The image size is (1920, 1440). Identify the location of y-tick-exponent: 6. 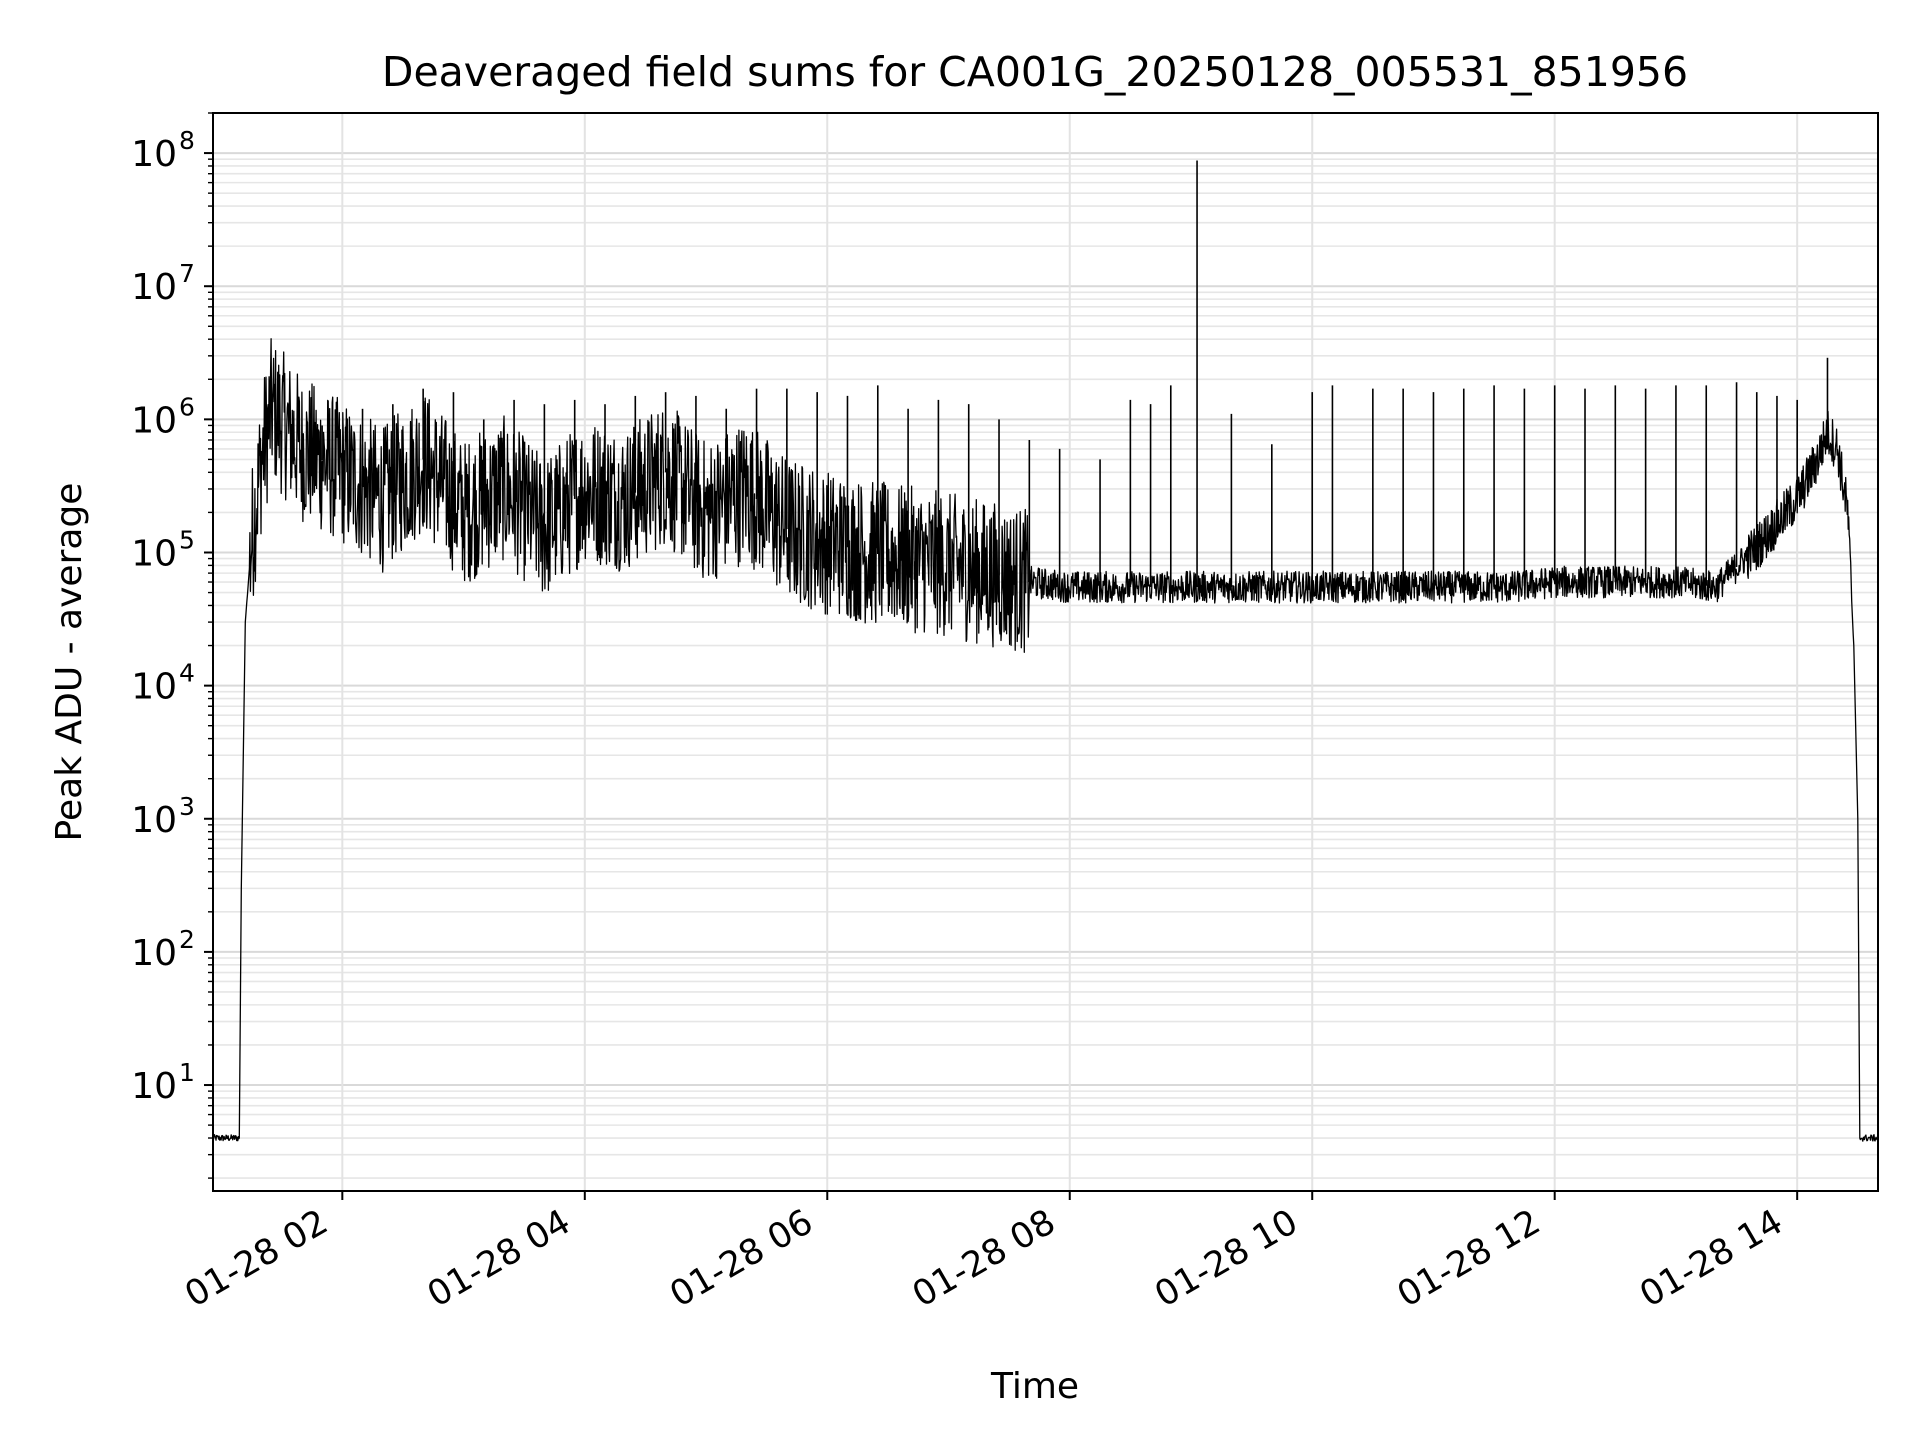
(187, 406).